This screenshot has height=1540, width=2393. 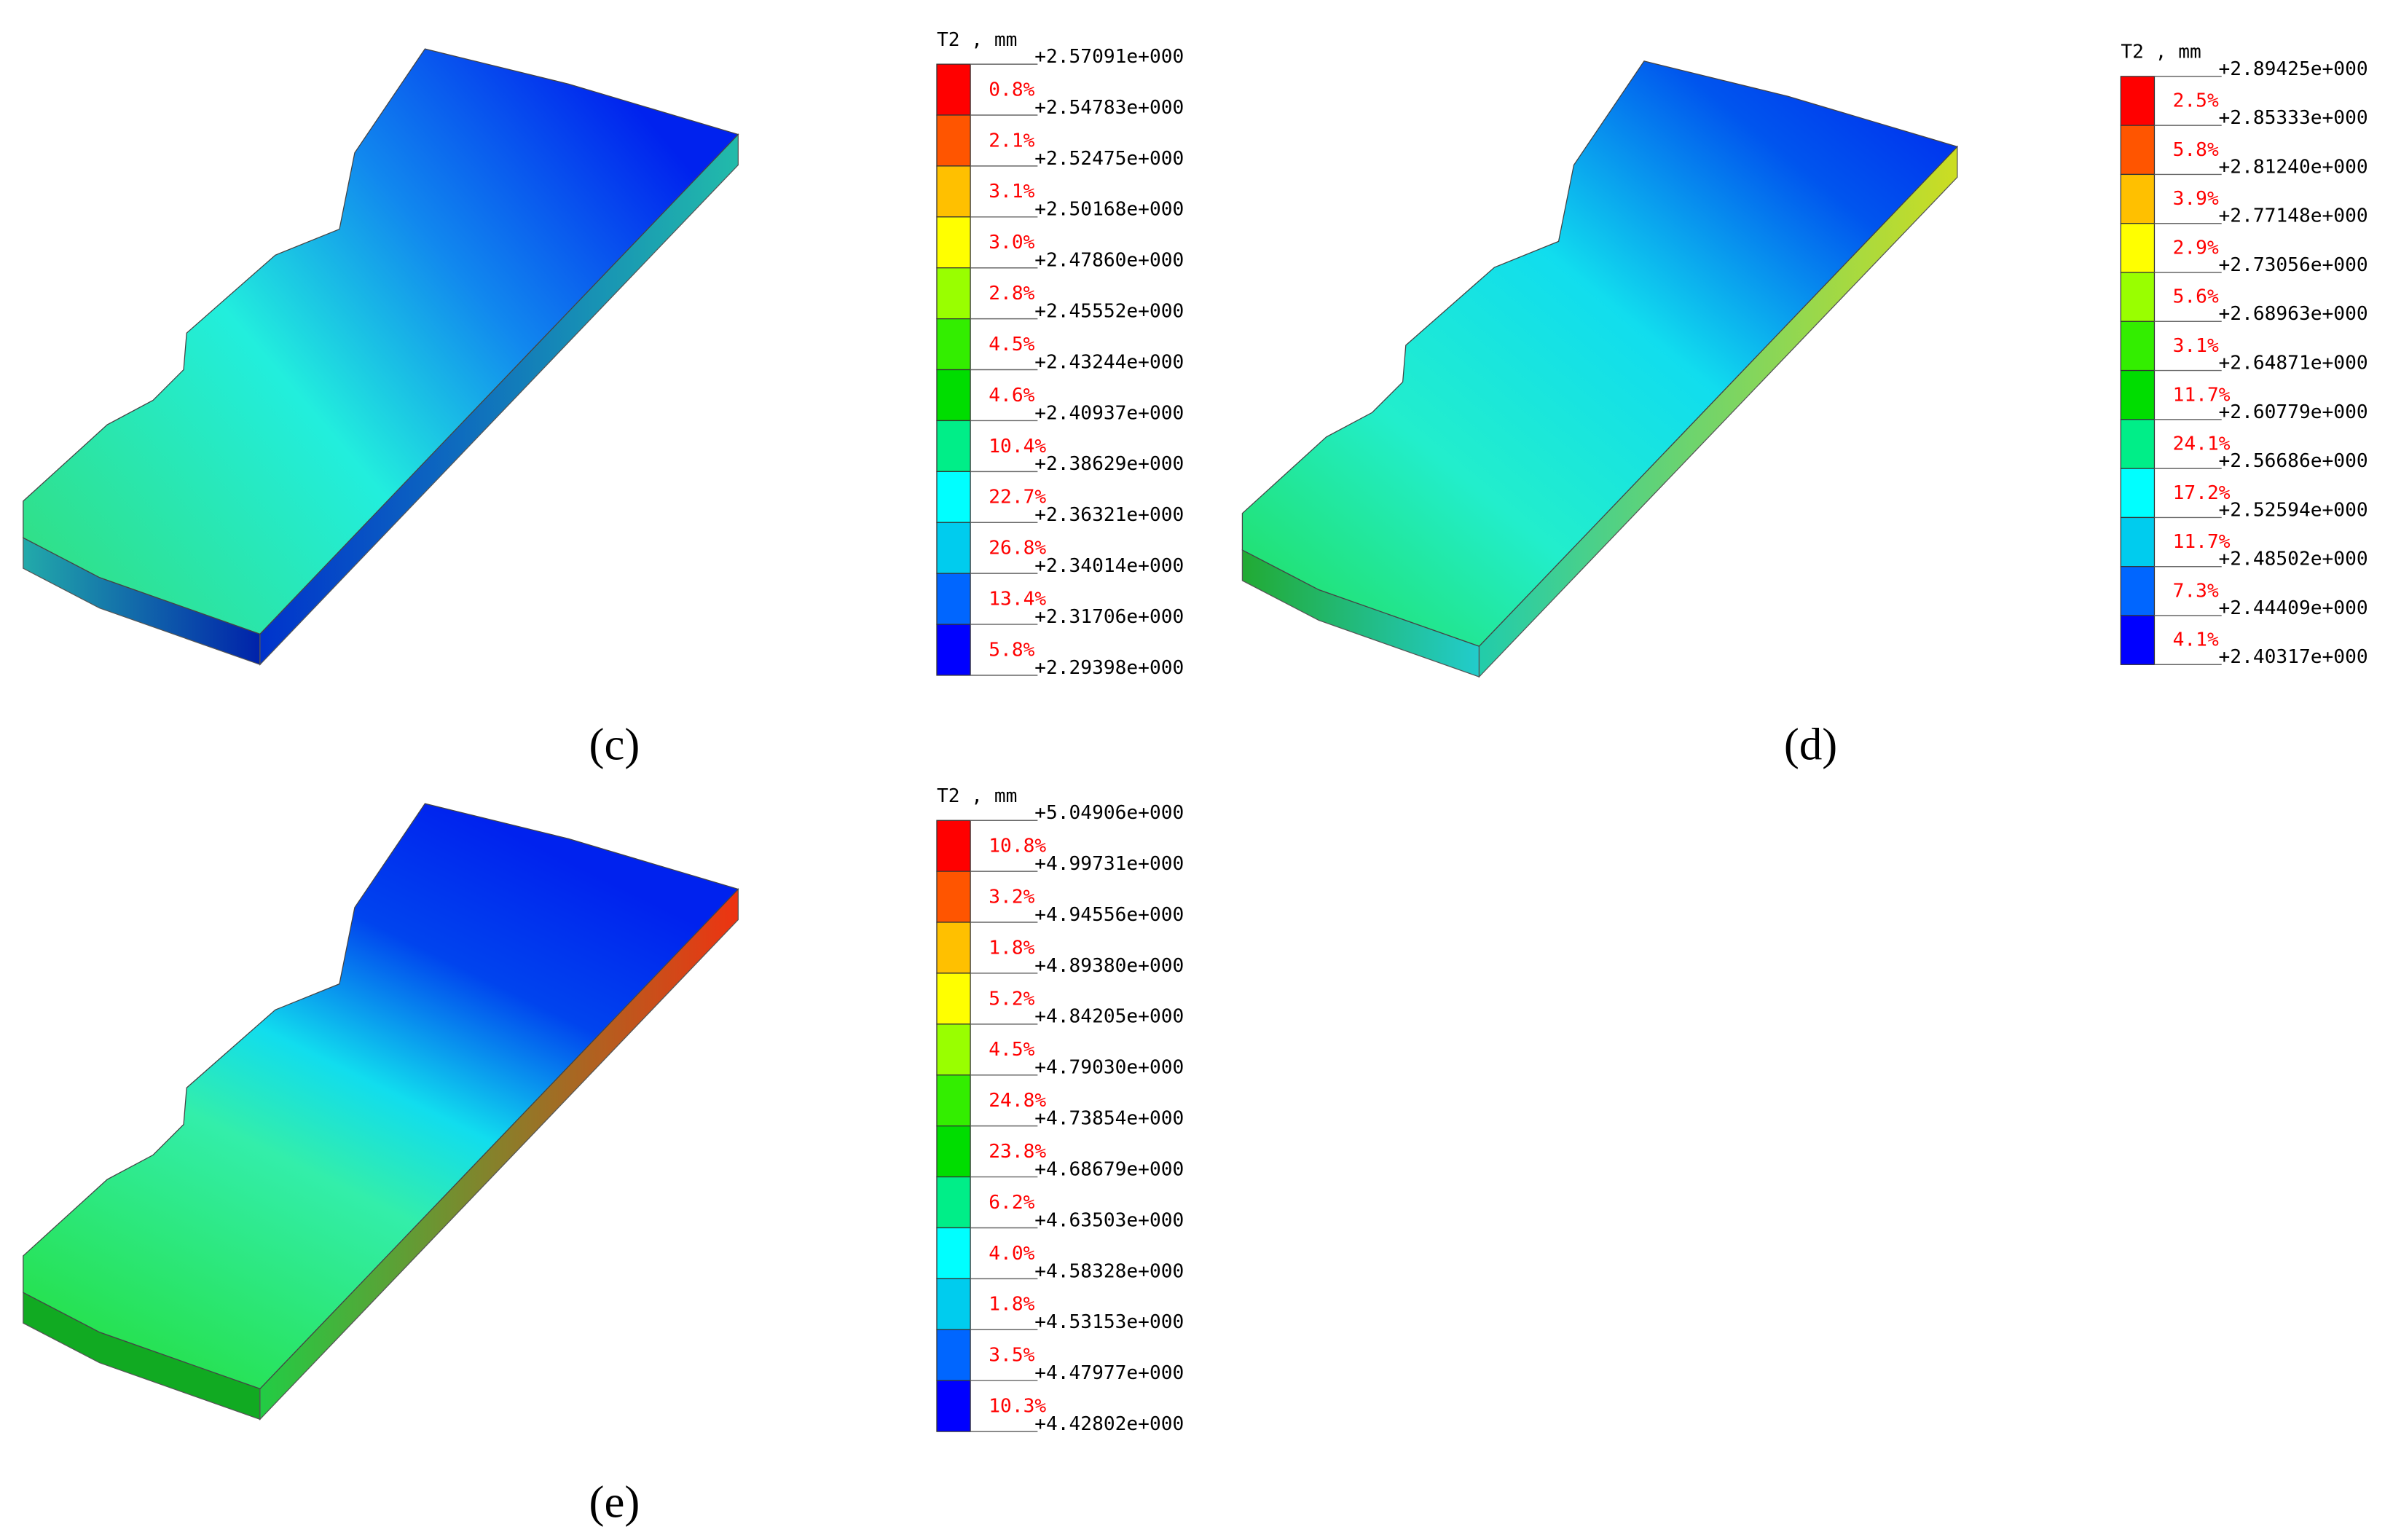 What do you see at coordinates (1109, 159) in the screenshot?
I see `level-value: +2.52475e+000` at bounding box center [1109, 159].